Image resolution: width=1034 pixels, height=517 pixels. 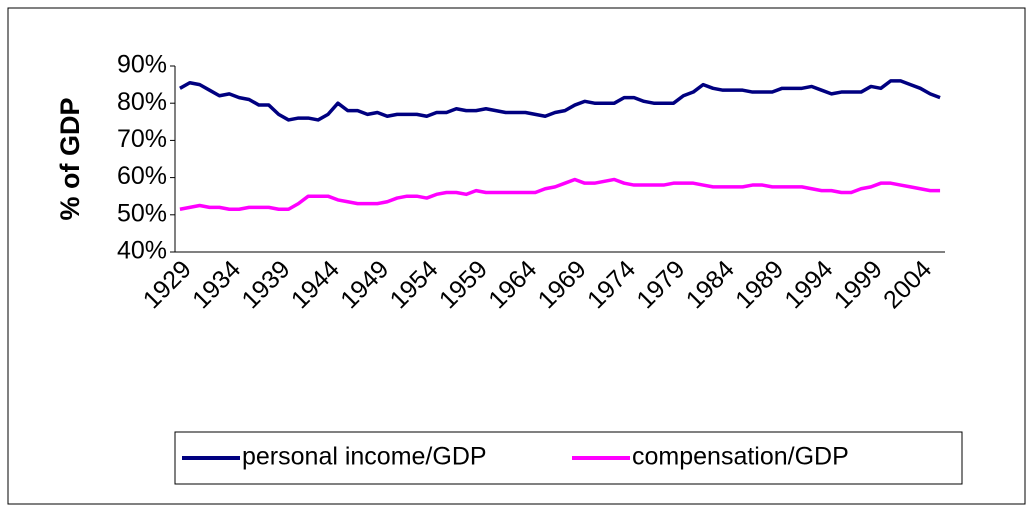 What do you see at coordinates (142, 176) in the screenshot?
I see `y-tick-label: 60%` at bounding box center [142, 176].